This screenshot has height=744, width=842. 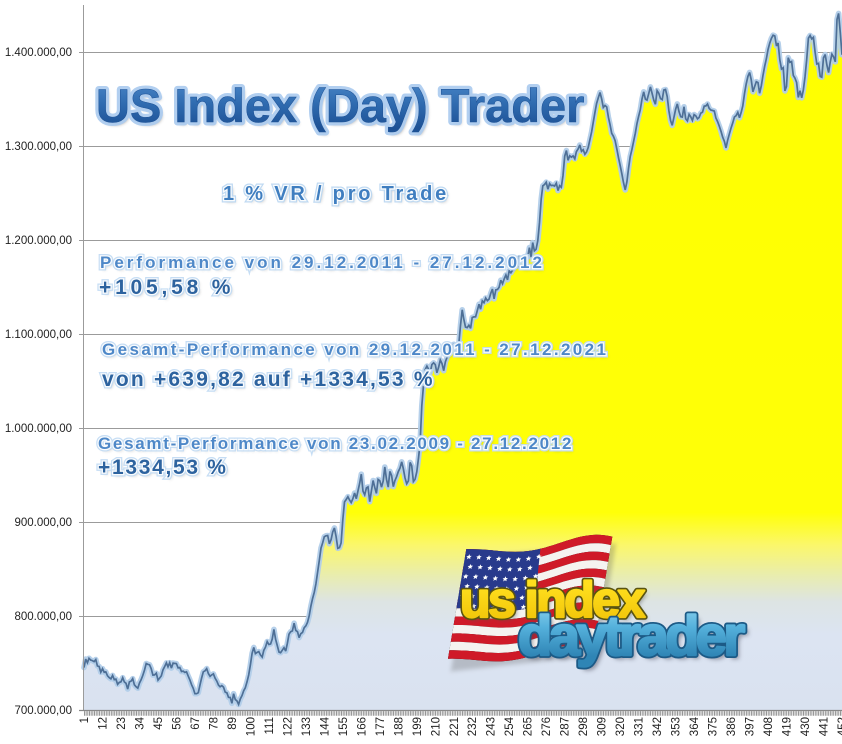 What do you see at coordinates (196, 723) in the screenshot?
I see `svg-text: 67` at bounding box center [196, 723].